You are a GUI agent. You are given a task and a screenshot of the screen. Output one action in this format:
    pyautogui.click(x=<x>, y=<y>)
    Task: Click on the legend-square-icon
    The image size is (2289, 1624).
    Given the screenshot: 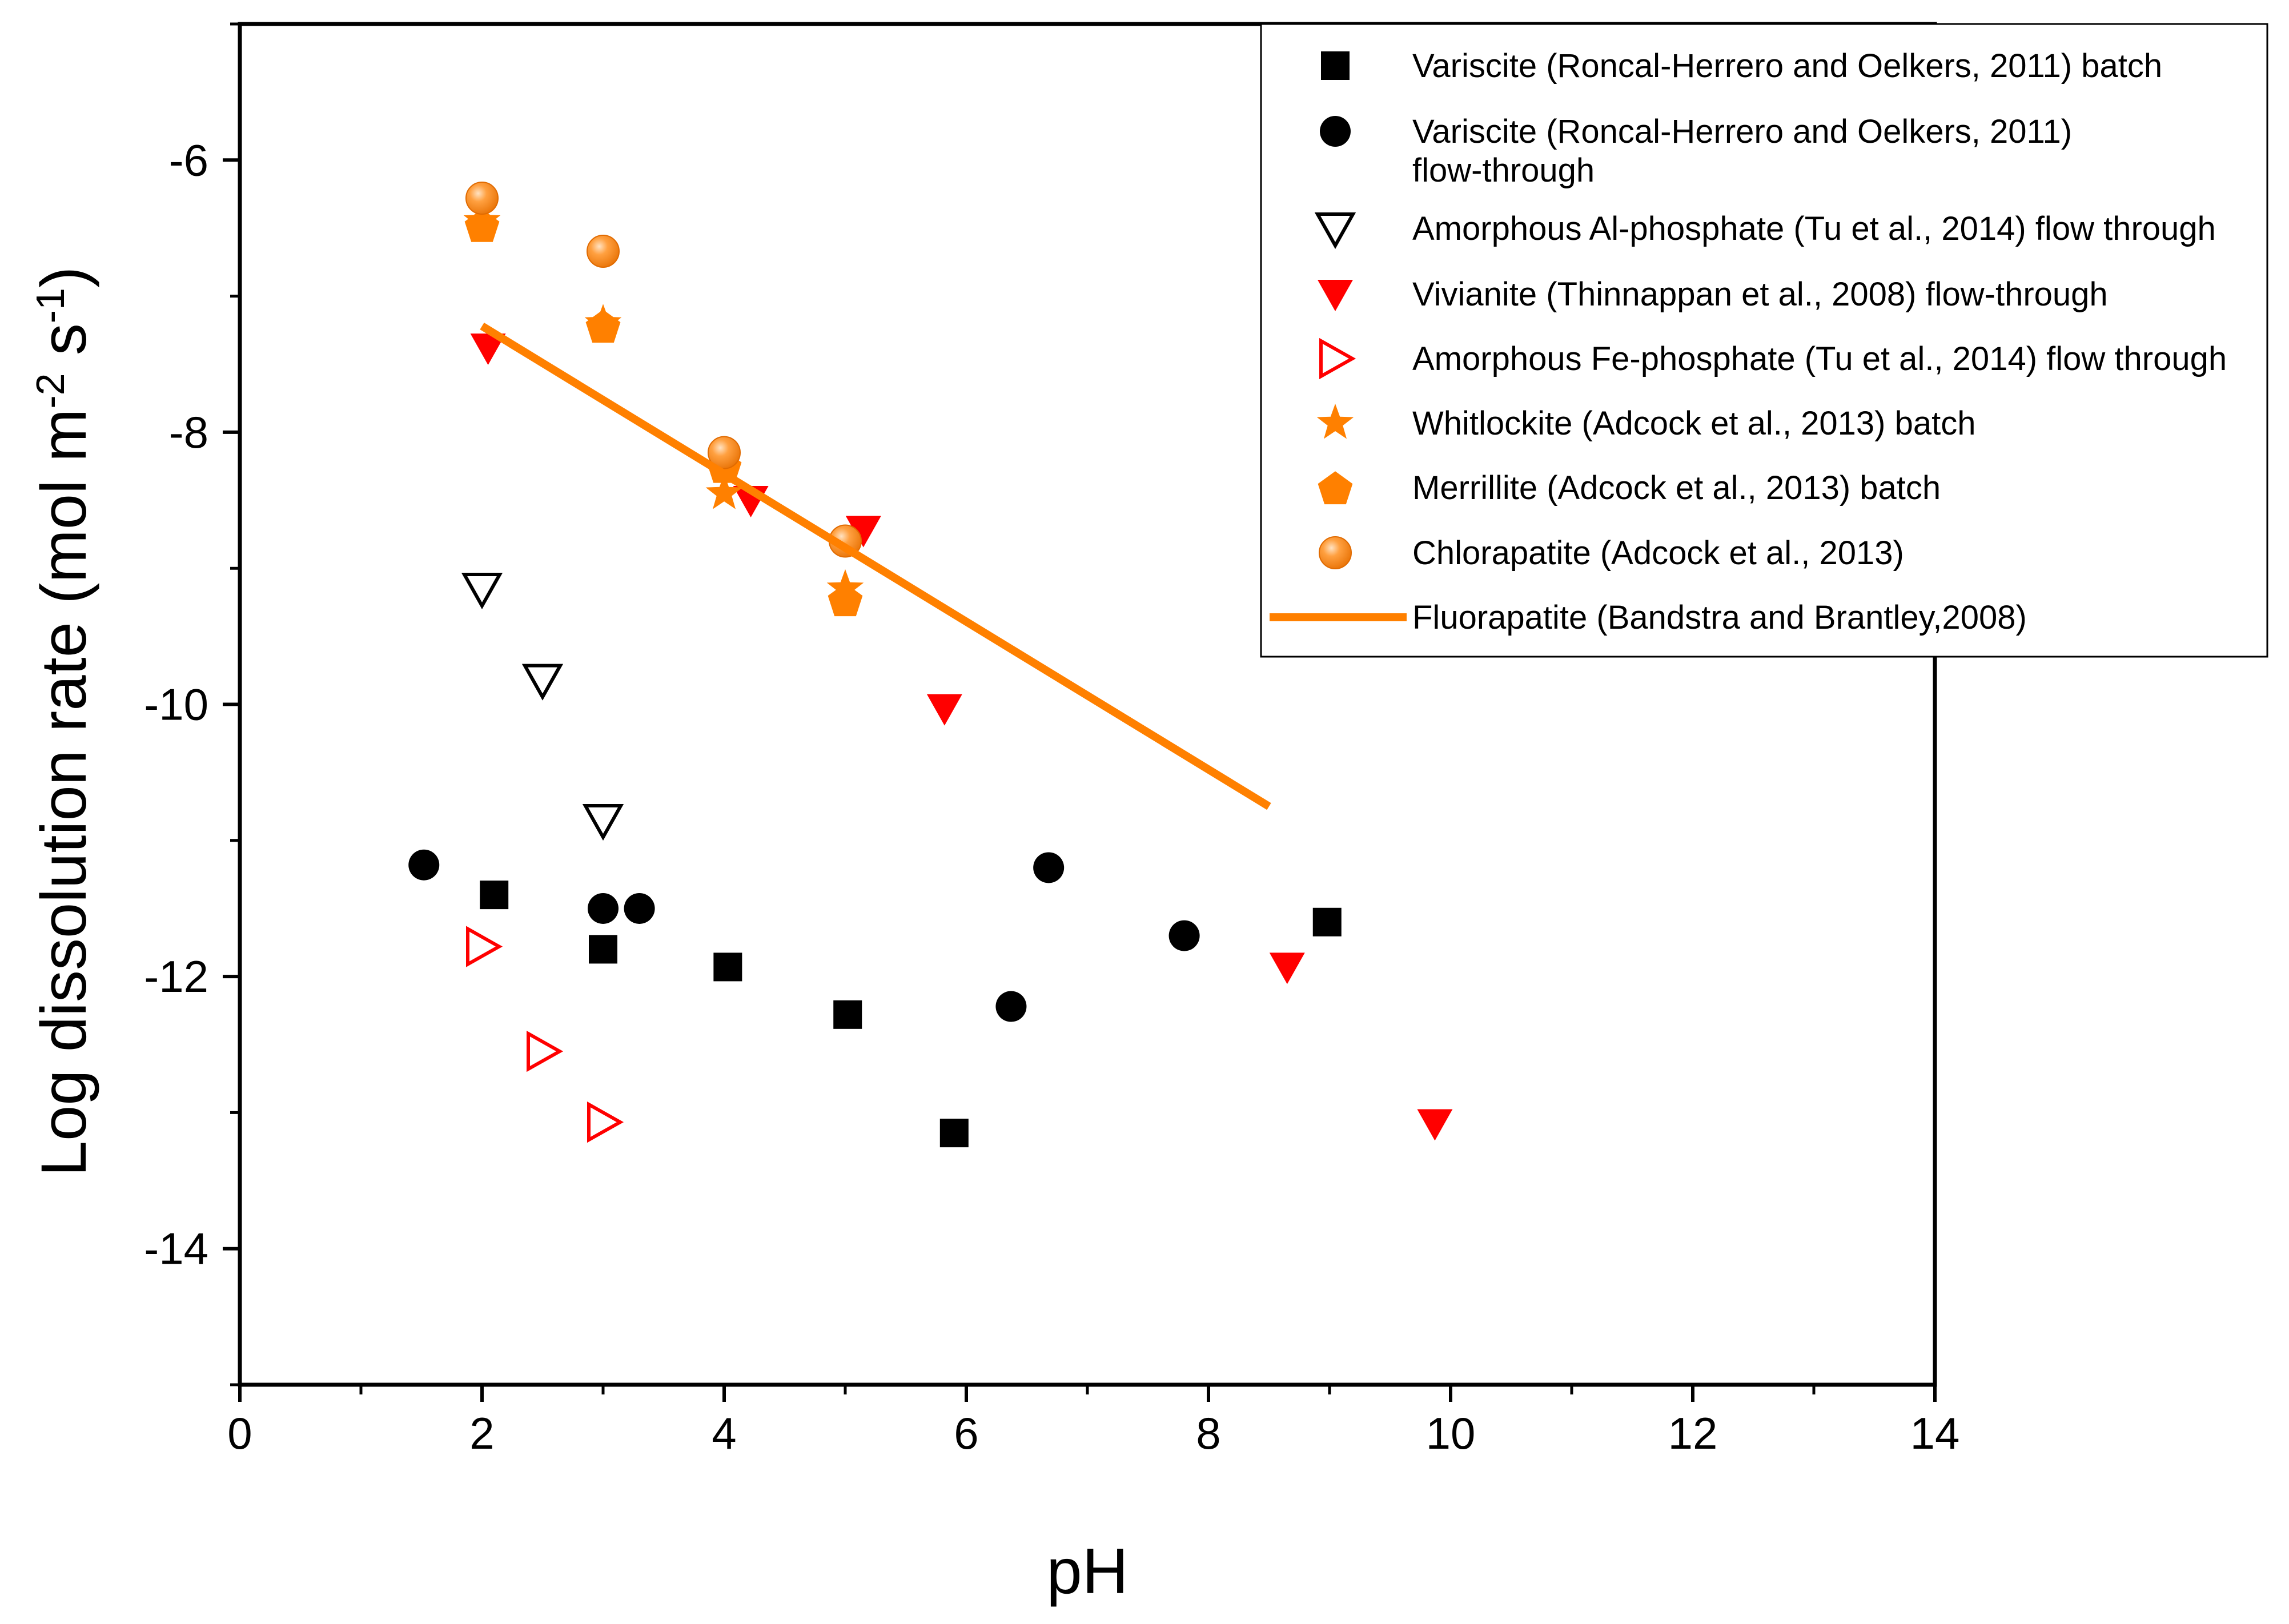 What is the action you would take?
    pyautogui.click(x=1335, y=65)
    